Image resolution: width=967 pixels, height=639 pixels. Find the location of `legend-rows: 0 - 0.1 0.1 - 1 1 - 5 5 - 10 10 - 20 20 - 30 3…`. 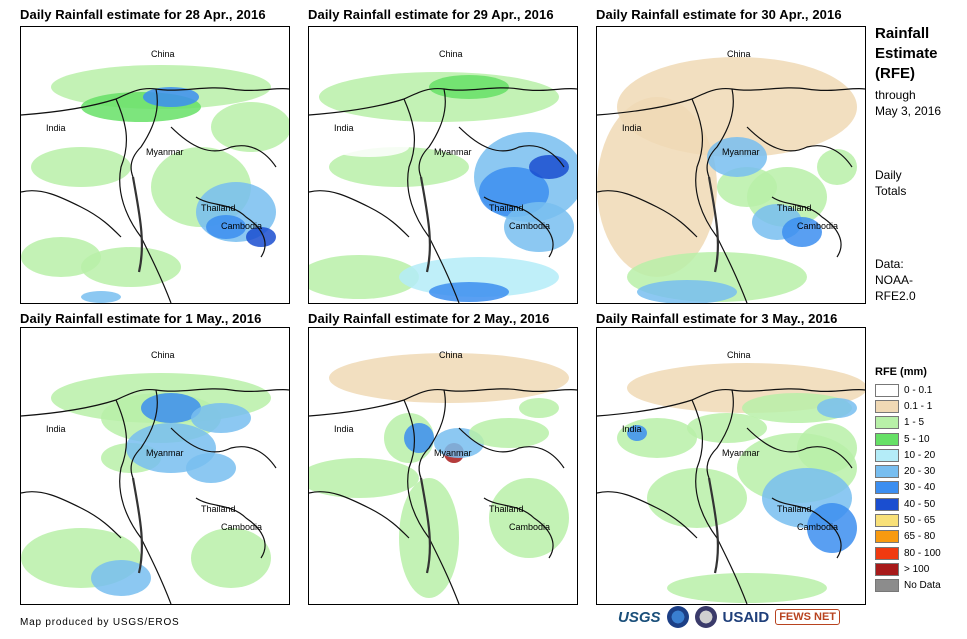

legend-rows: 0 - 0.1 0.1 - 1 1 - 5 5 - 10 10 - 20 20 - 30 3… is located at coordinates (908, 488).